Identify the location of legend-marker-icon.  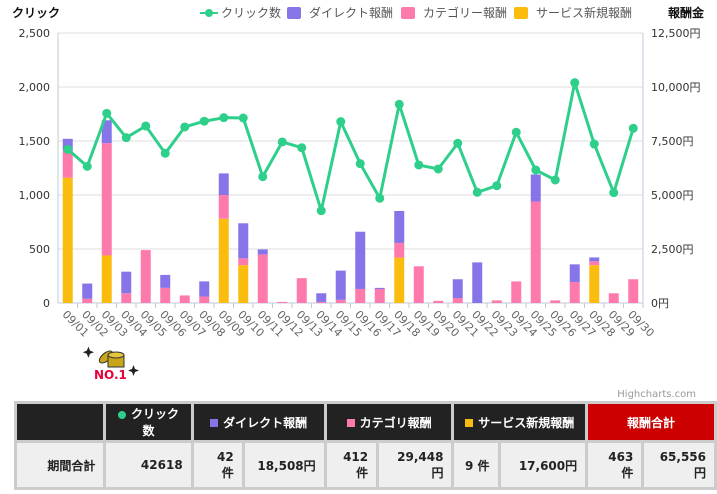
(209, 13).